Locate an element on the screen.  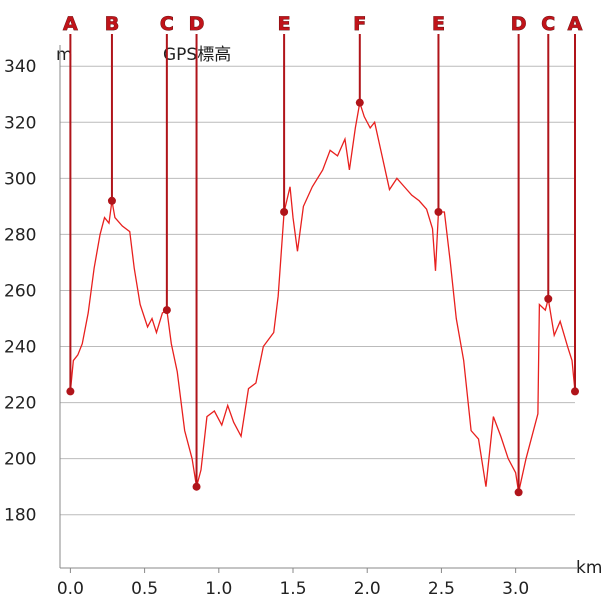
y-tick-label: 240 is located at coordinates (20, 348).